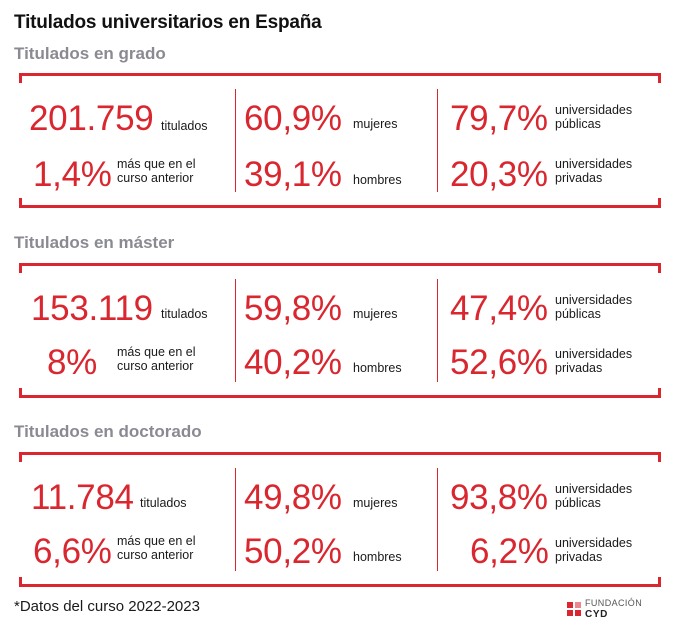 Image resolution: width=680 pixels, height=642 pixels. What do you see at coordinates (293, 362) in the screenshot?
I see `men-value: 40,2%` at bounding box center [293, 362].